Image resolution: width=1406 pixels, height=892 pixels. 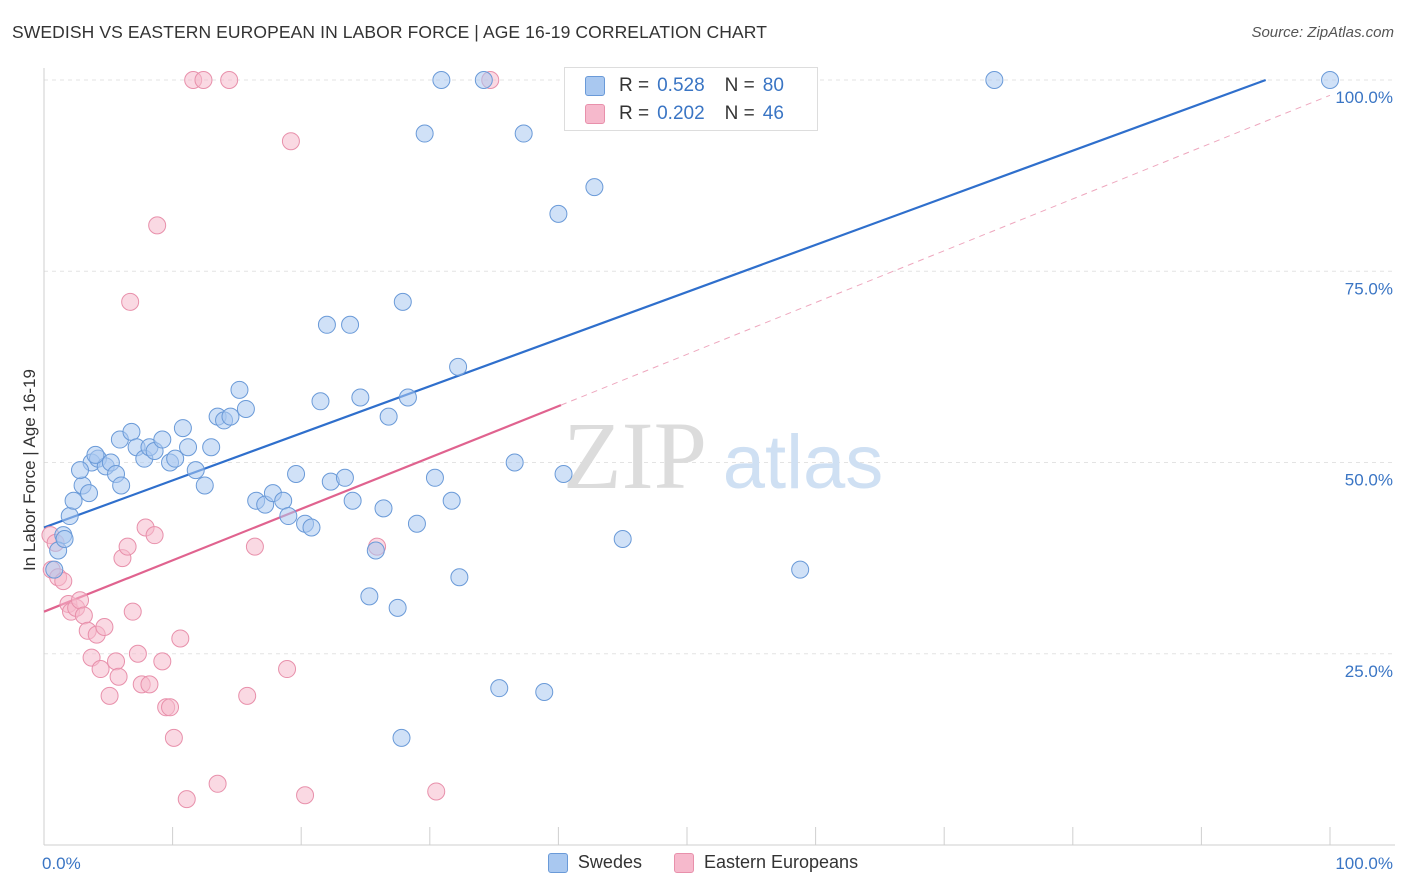 I want to click on r-value: 0.202, so click(x=681, y=113).